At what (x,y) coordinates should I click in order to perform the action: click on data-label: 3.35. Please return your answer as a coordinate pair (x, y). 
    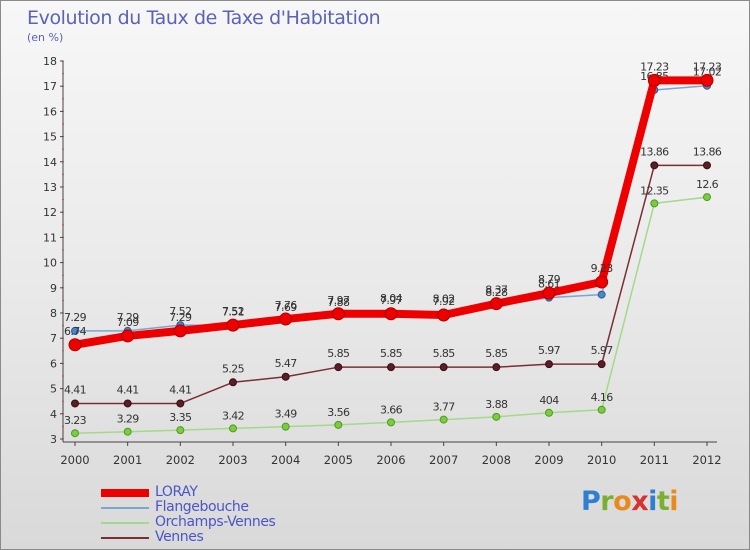
    Looking at the image, I should click on (180, 417).